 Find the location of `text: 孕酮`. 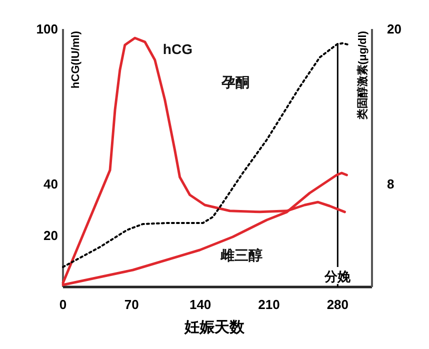

text: 孕酮 is located at coordinates (235, 82).